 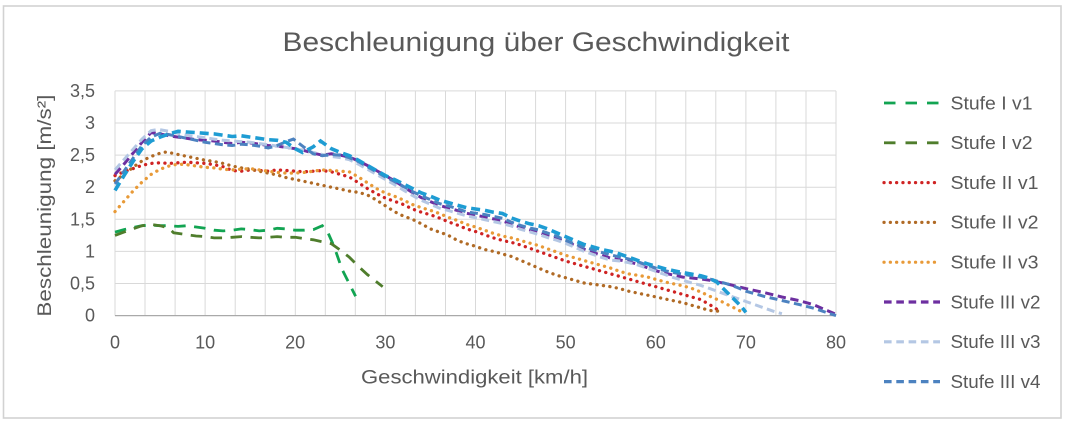 What do you see at coordinates (996, 342) in the screenshot?
I see `svg-text: Stufe III v3` at bounding box center [996, 342].